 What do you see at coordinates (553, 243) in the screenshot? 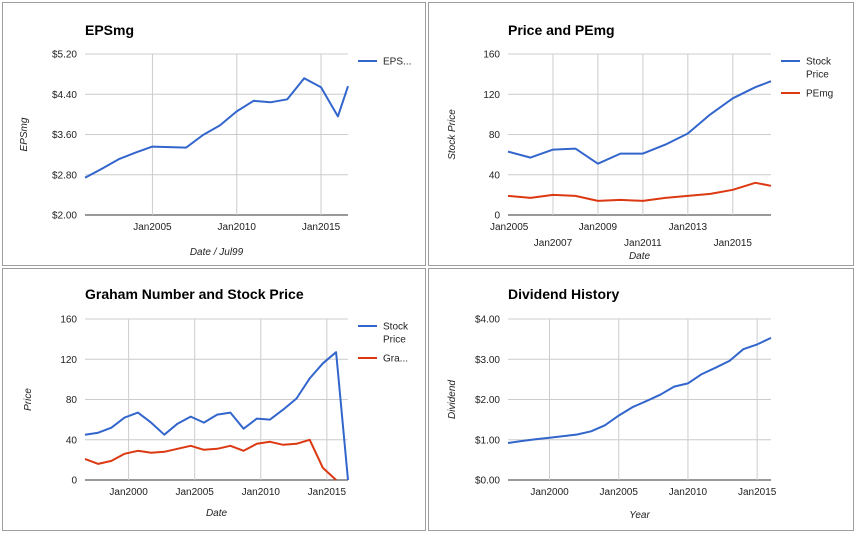
I see `x-tick-label: Jan2007` at bounding box center [553, 243].